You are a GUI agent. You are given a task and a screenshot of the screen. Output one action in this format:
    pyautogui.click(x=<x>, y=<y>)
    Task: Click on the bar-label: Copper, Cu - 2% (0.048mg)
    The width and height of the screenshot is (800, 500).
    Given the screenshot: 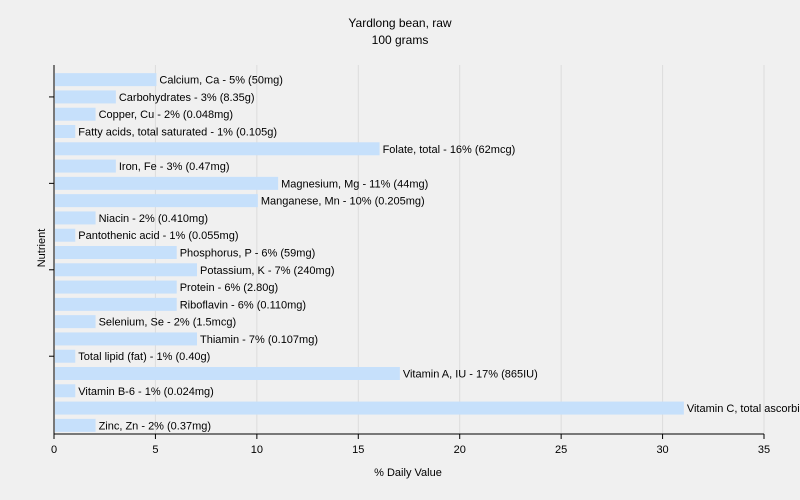 What is the action you would take?
    pyautogui.click(x=166, y=115)
    